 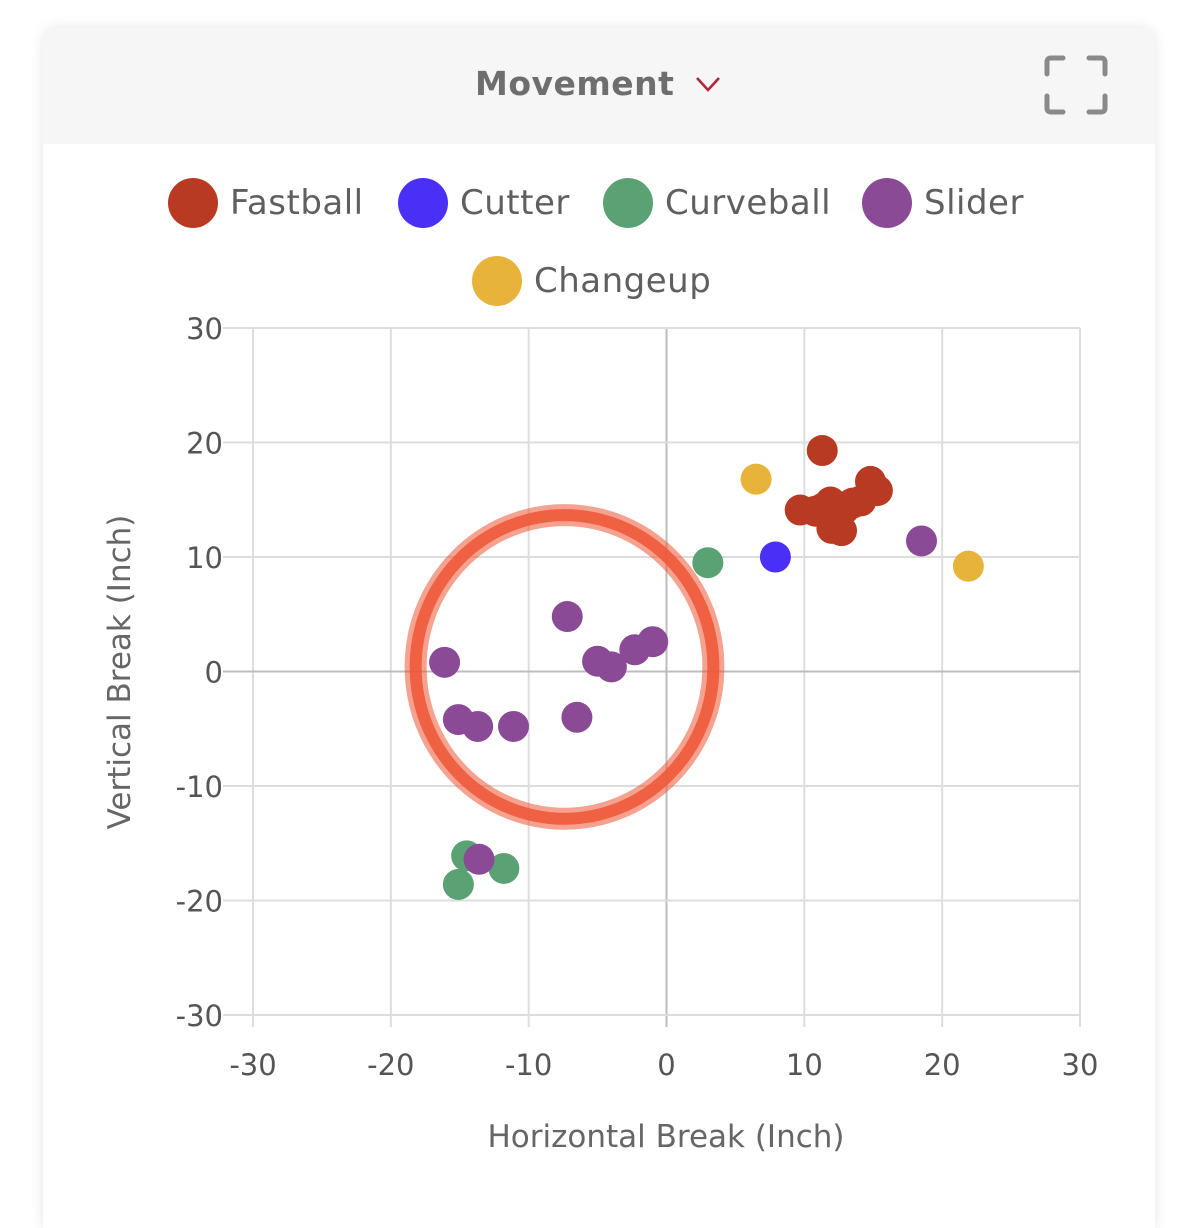 What do you see at coordinates (1080, 1065) in the screenshot?
I see `x-tick-label: 30` at bounding box center [1080, 1065].